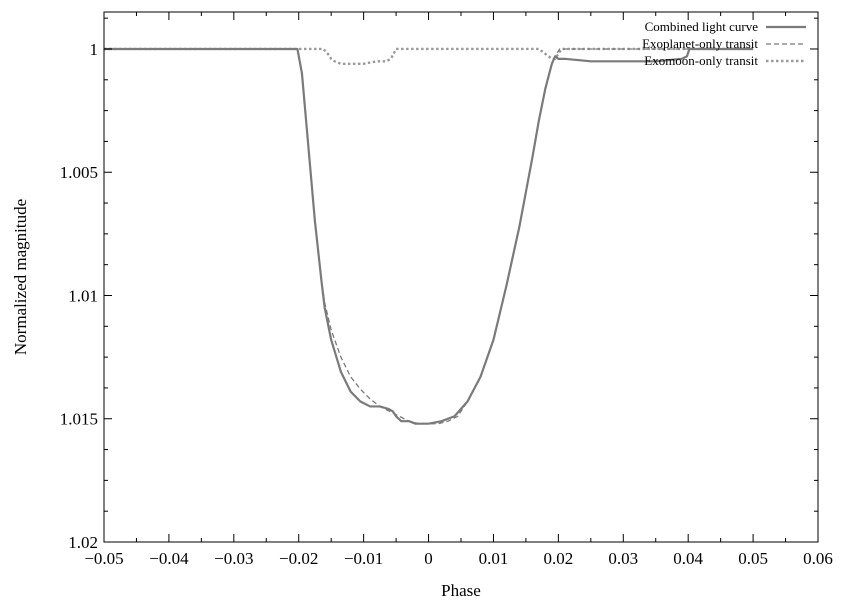 This screenshot has height=601, width=842. I want to click on y-tick-label: 1.015, so click(79, 419).